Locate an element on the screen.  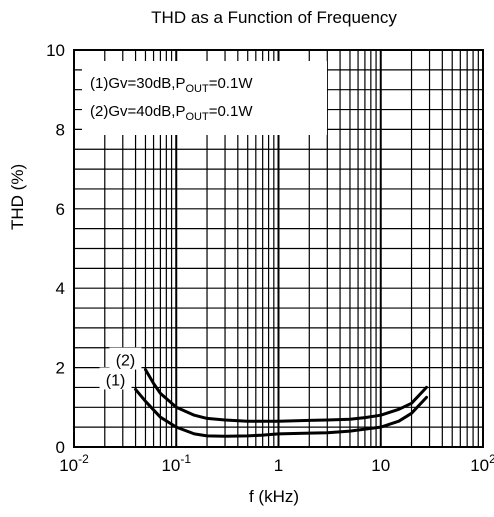
x-tick-label: 10 is located at coordinates (380, 465).